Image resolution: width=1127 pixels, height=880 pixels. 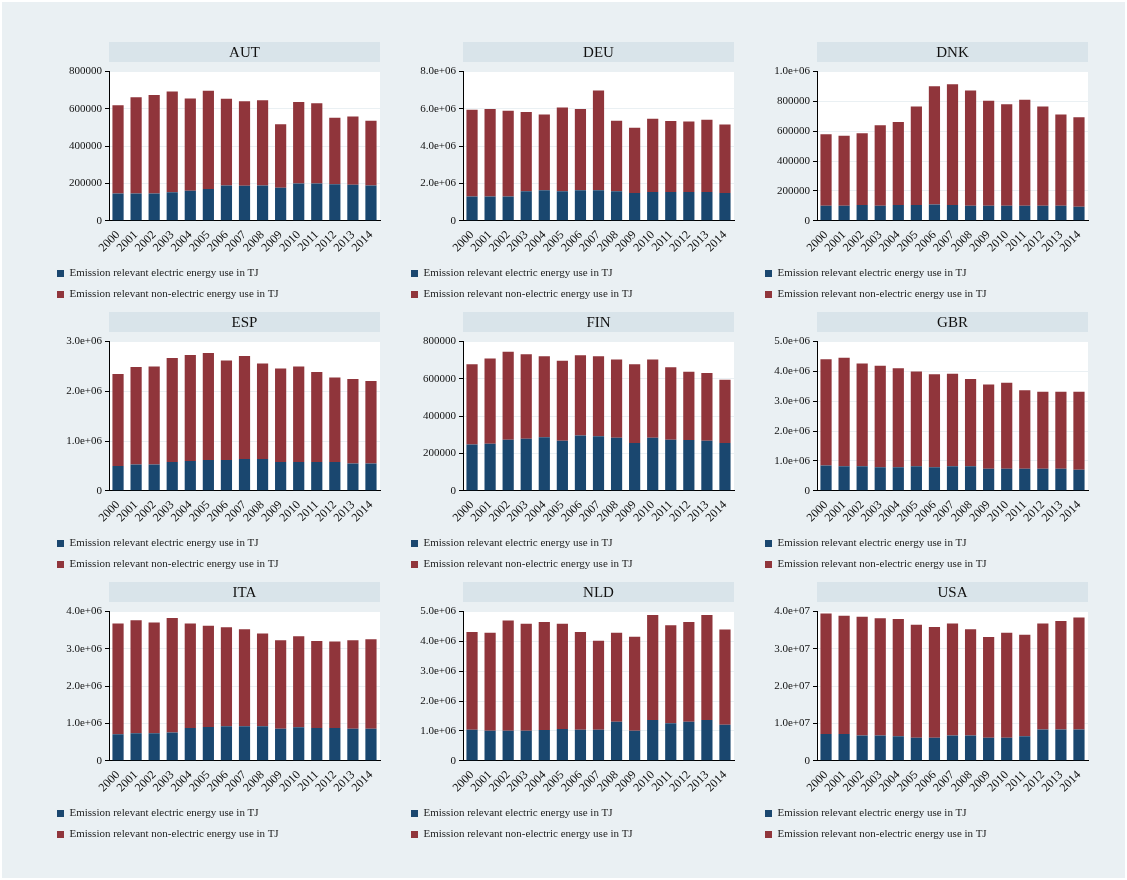 What do you see at coordinates (794, 130) in the screenshot?
I see `y-tick-label: 600000` at bounding box center [794, 130].